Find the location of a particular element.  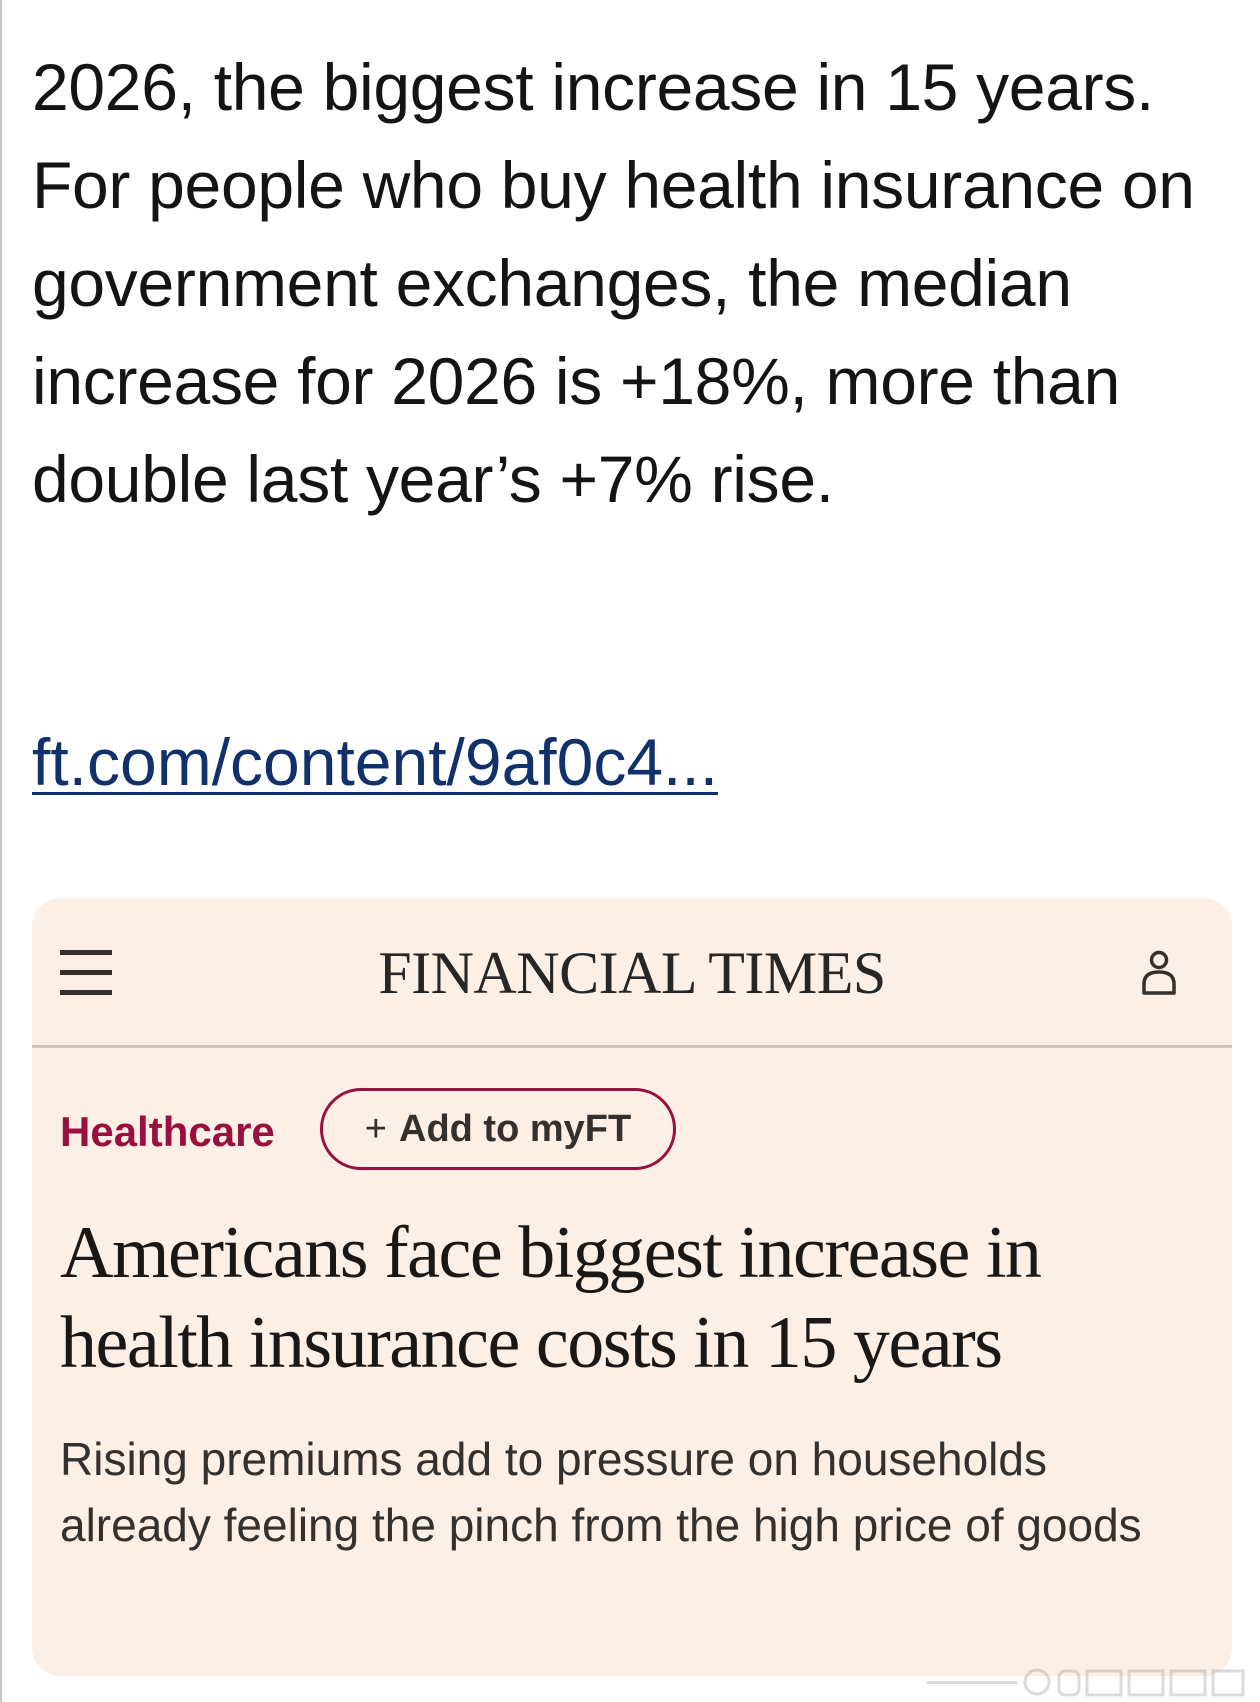

plus-icon: + is located at coordinates (375, 1129).